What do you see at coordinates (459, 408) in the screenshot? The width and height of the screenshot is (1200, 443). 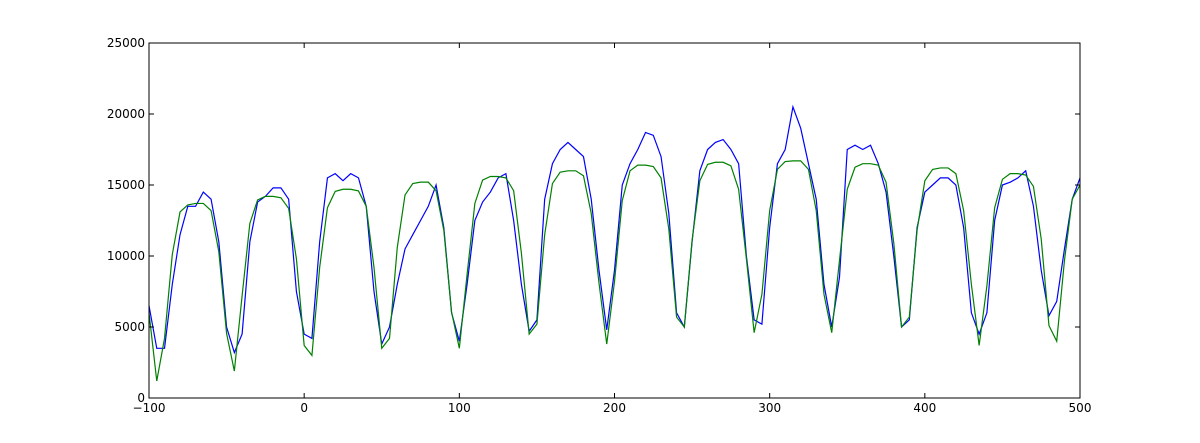 I see `x-tick-label: 100` at bounding box center [459, 408].